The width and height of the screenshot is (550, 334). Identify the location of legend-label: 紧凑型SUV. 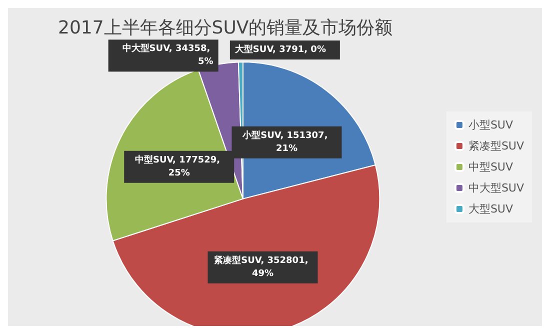
(496, 146).